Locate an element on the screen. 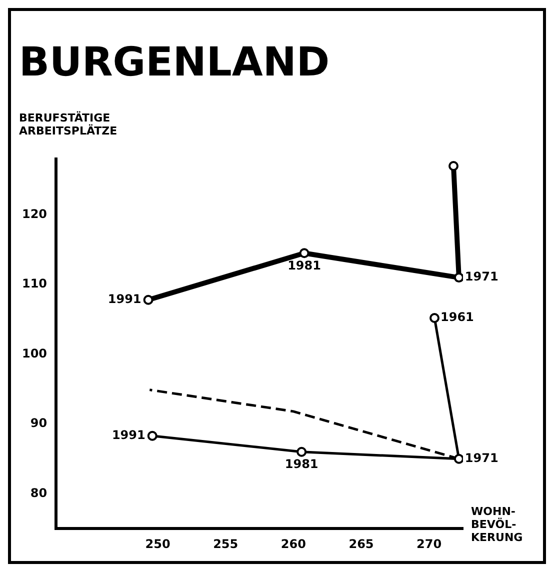 The width and height of the screenshot is (554, 572). y-tick-label: 90 is located at coordinates (39, 423).